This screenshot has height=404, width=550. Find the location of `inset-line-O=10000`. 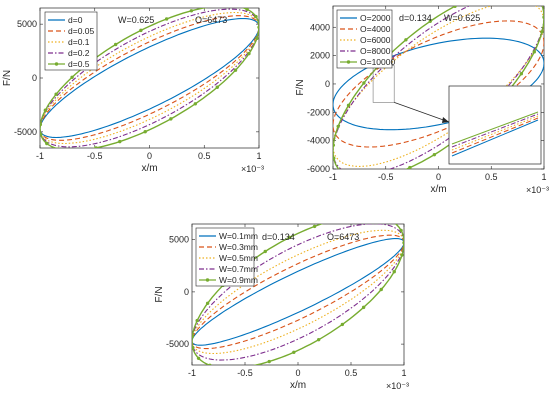

inset-line-O=10000 is located at coordinates (495, 128).